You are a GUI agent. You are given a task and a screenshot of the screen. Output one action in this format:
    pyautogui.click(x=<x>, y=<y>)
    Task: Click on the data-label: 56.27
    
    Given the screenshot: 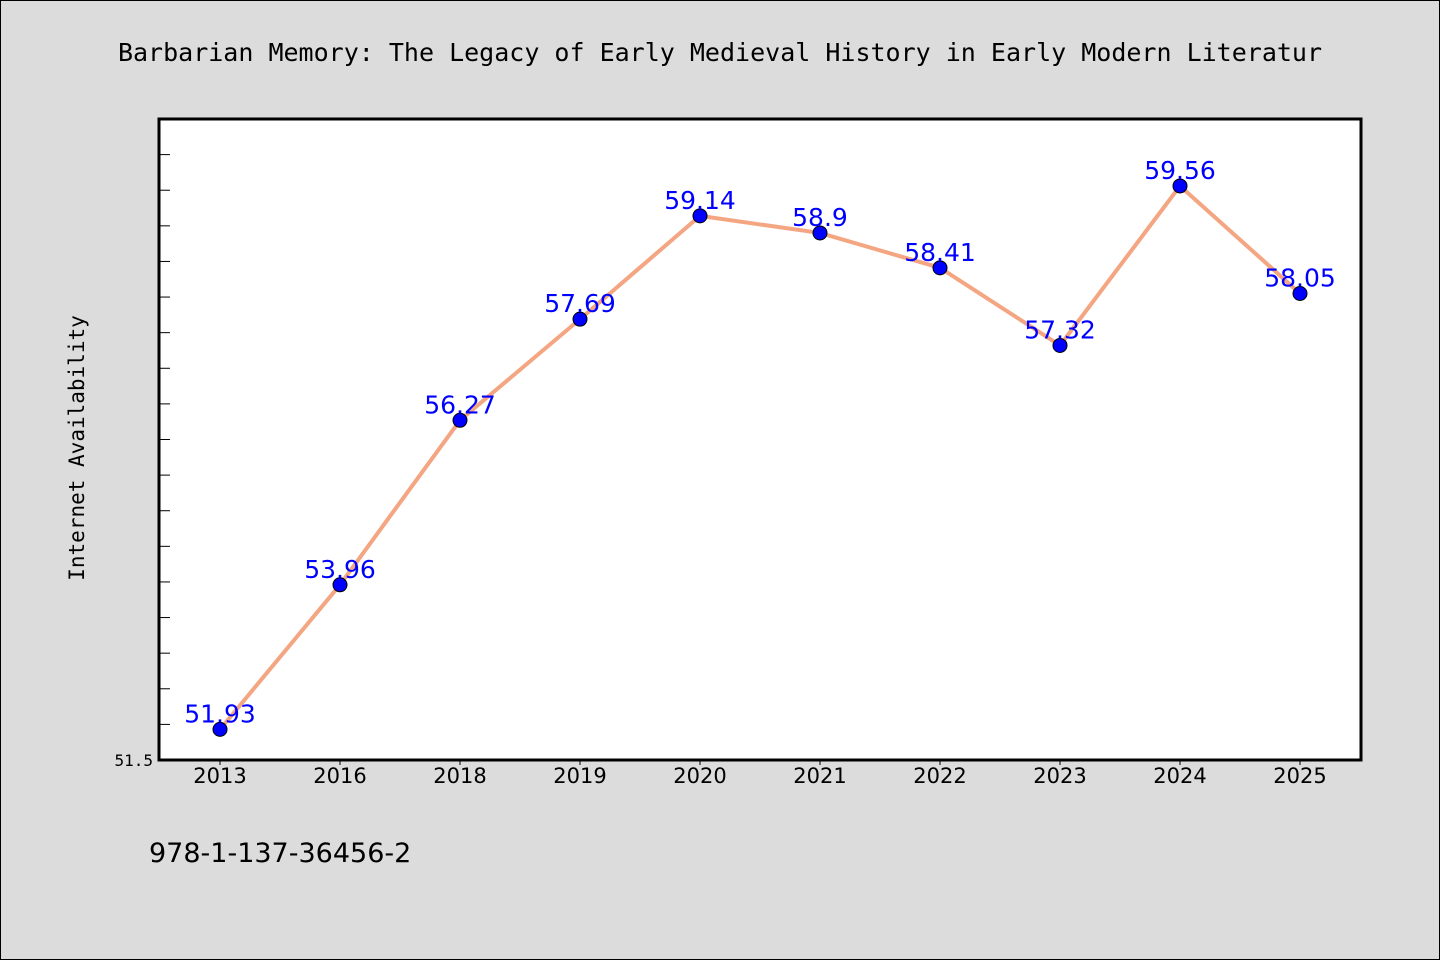 What is the action you would take?
    pyautogui.click(x=460, y=404)
    